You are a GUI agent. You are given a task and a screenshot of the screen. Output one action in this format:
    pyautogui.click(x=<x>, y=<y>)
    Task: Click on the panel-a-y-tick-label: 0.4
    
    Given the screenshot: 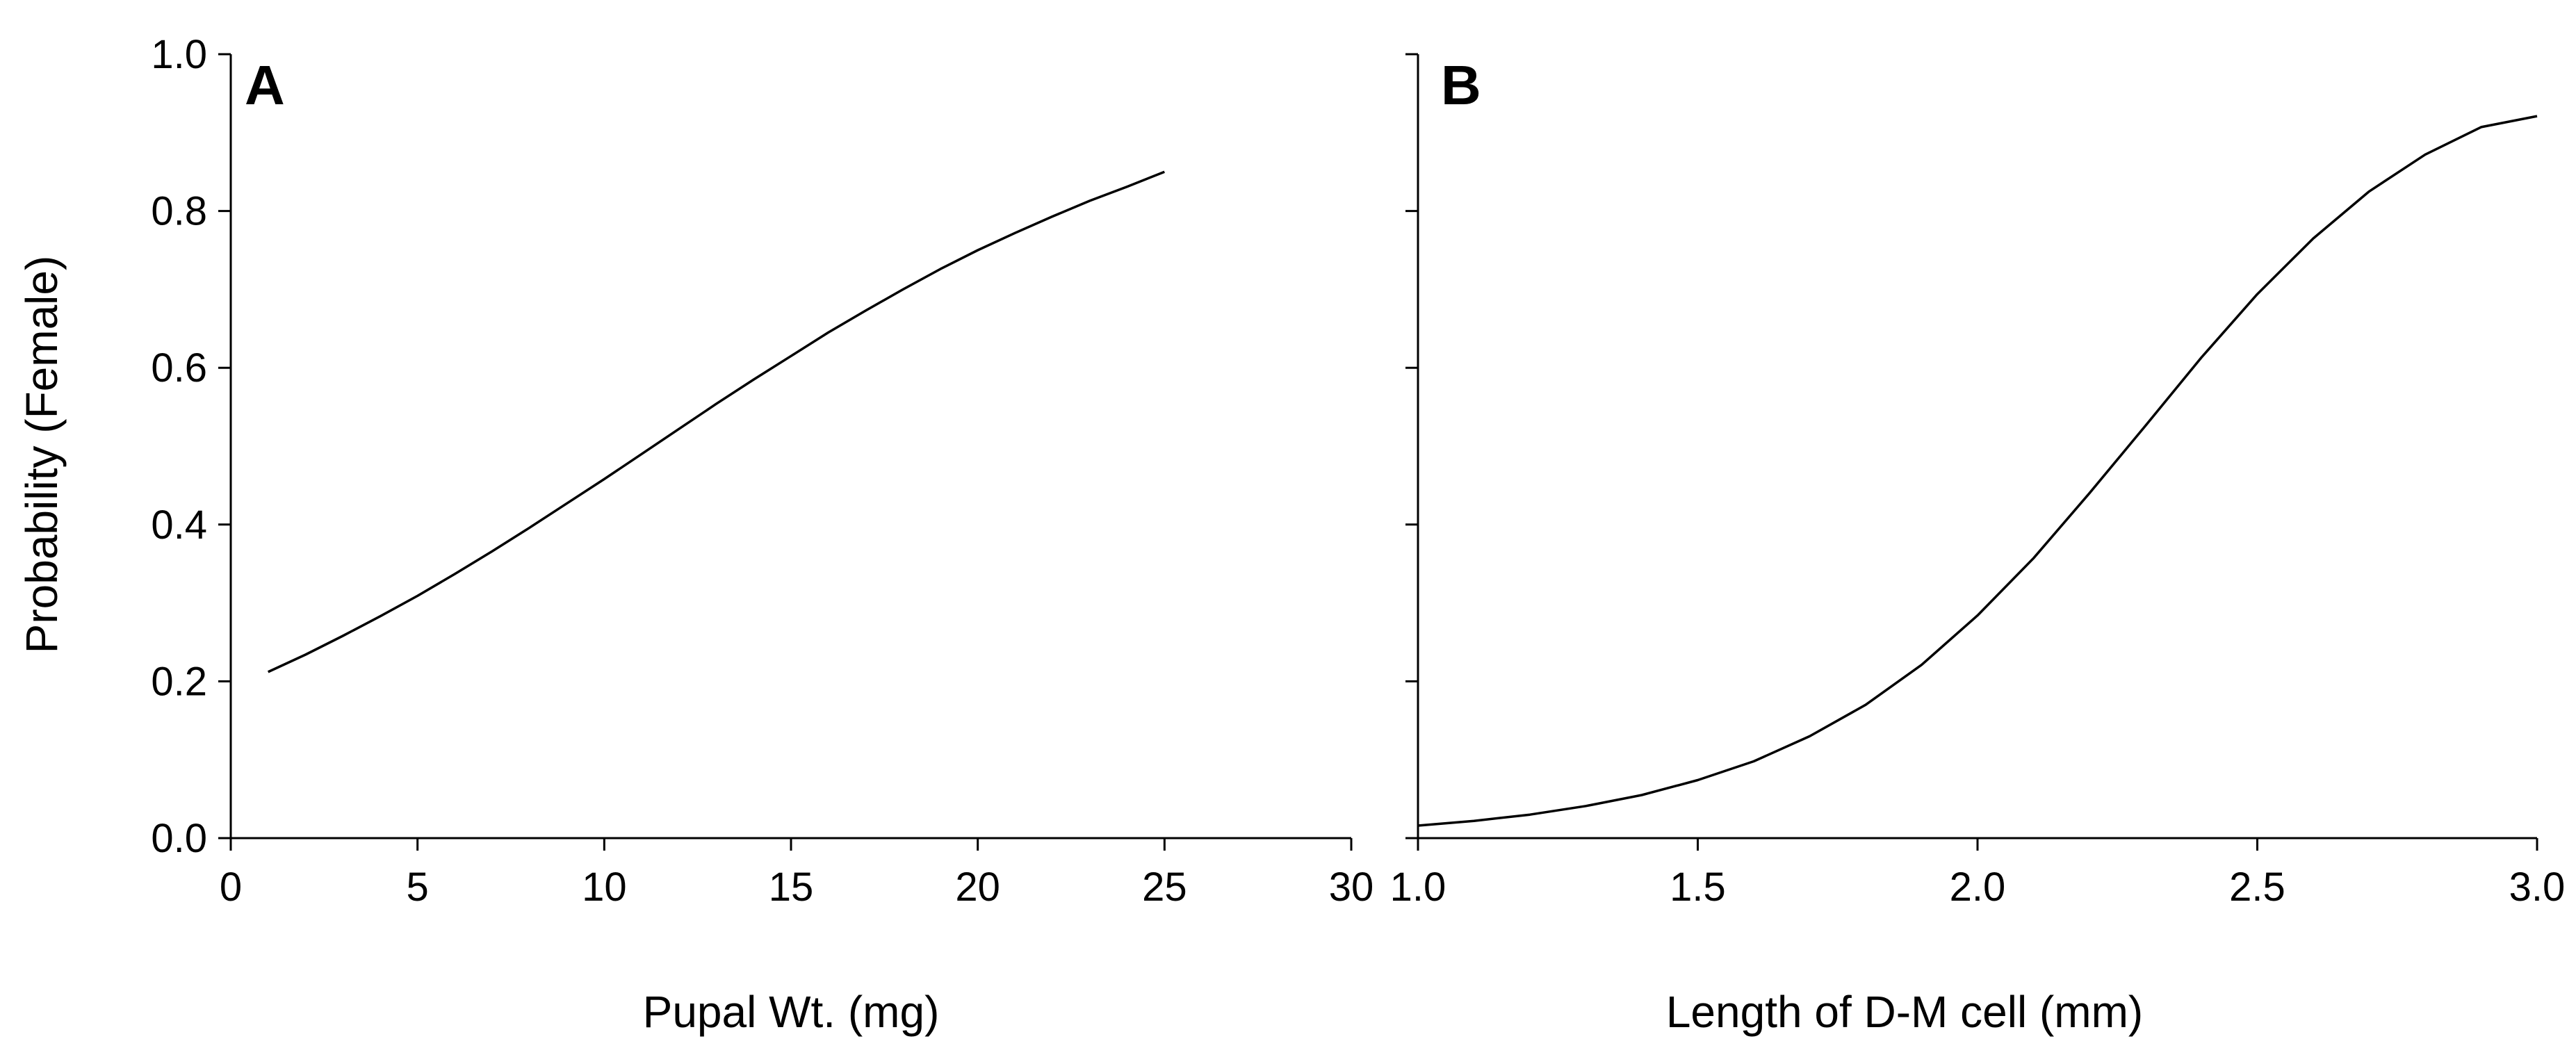 What is the action you would take?
    pyautogui.click(x=179, y=525)
    